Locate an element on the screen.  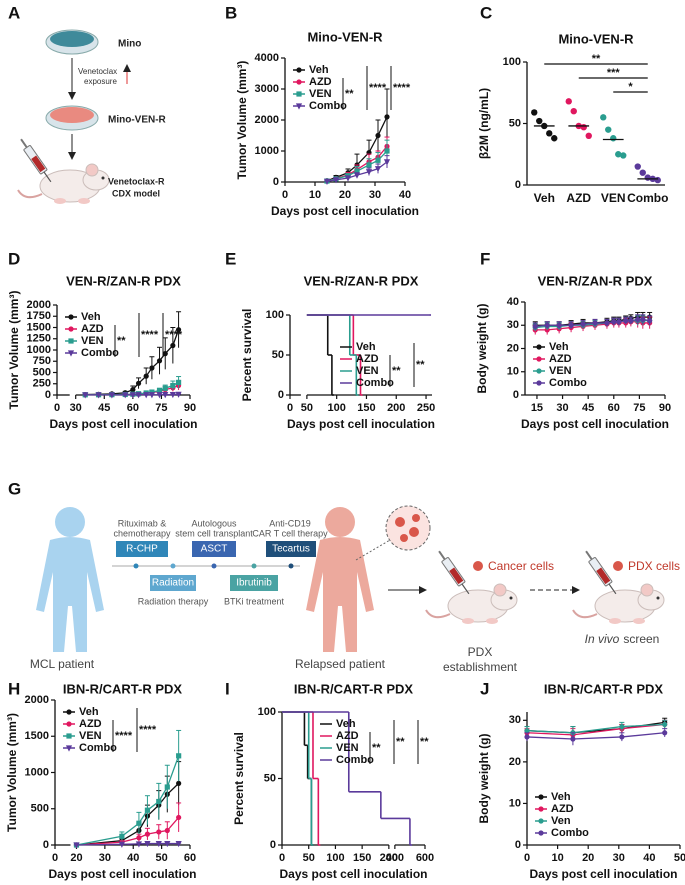
panel-letter: I is located at coordinates (227, 688).